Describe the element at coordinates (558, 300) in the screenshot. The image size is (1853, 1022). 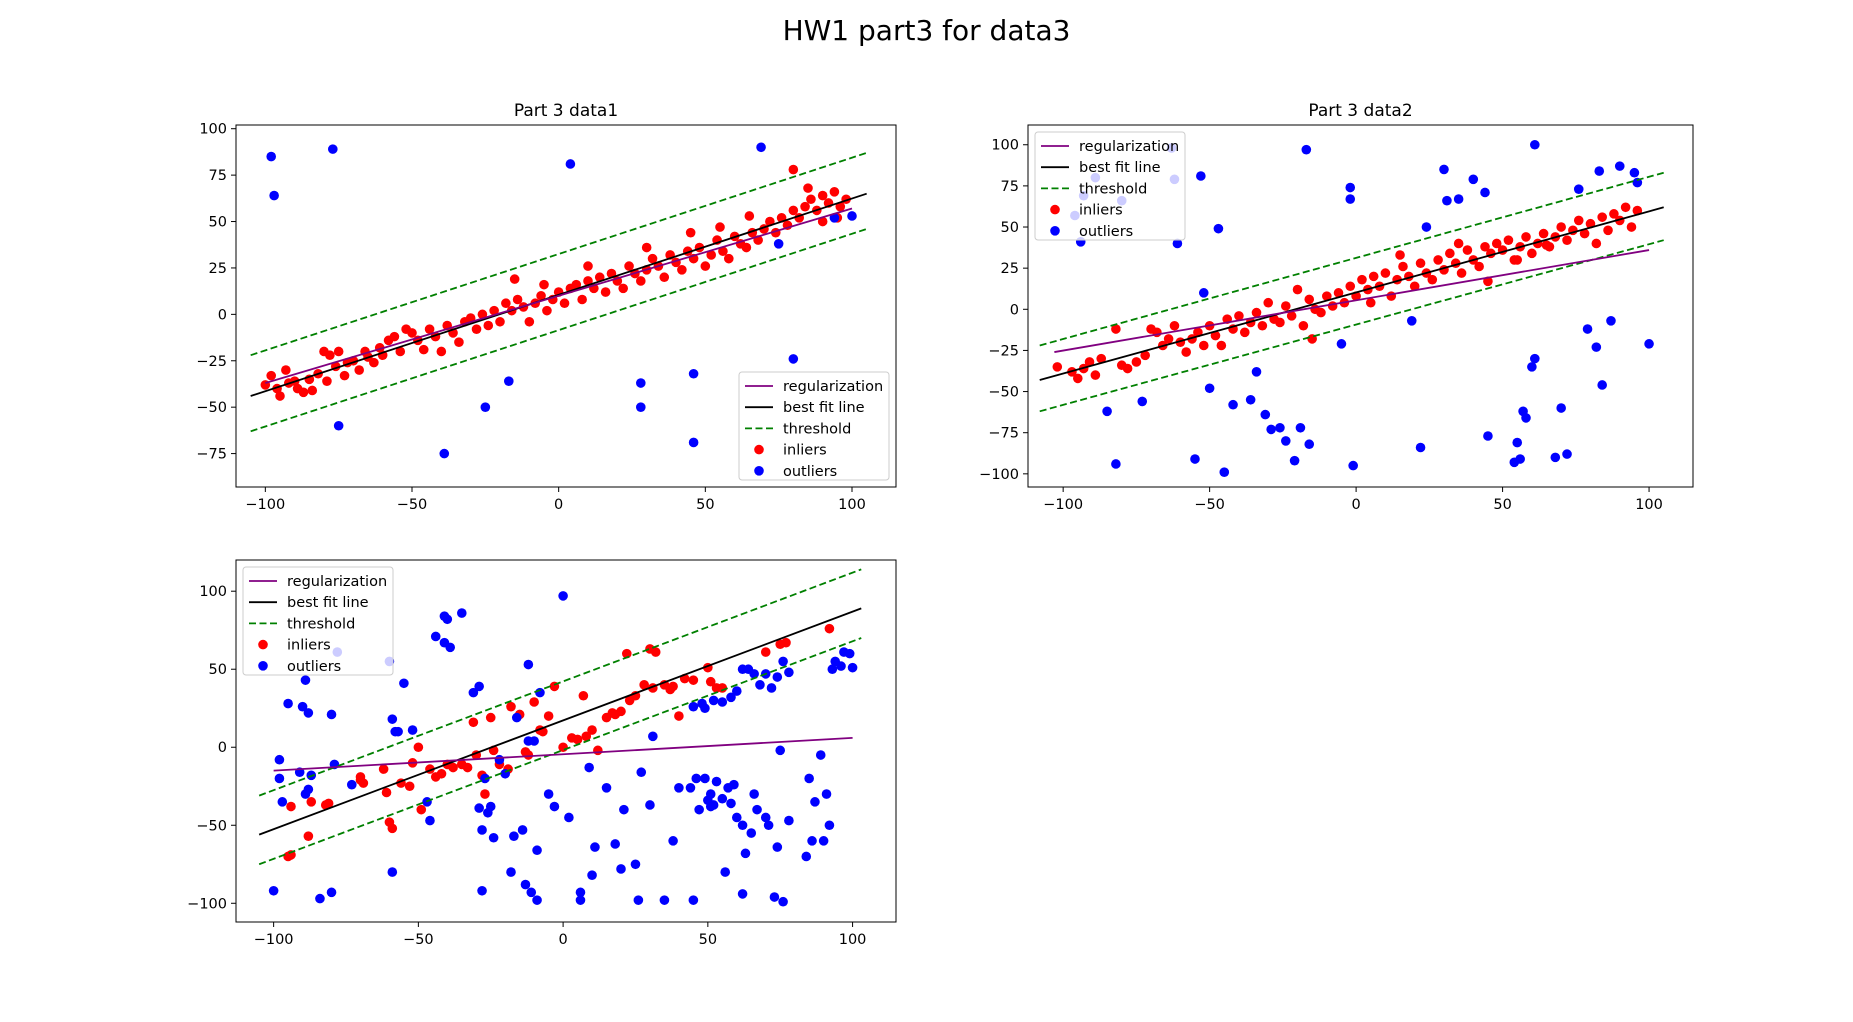
I see `plot-area` at that location.